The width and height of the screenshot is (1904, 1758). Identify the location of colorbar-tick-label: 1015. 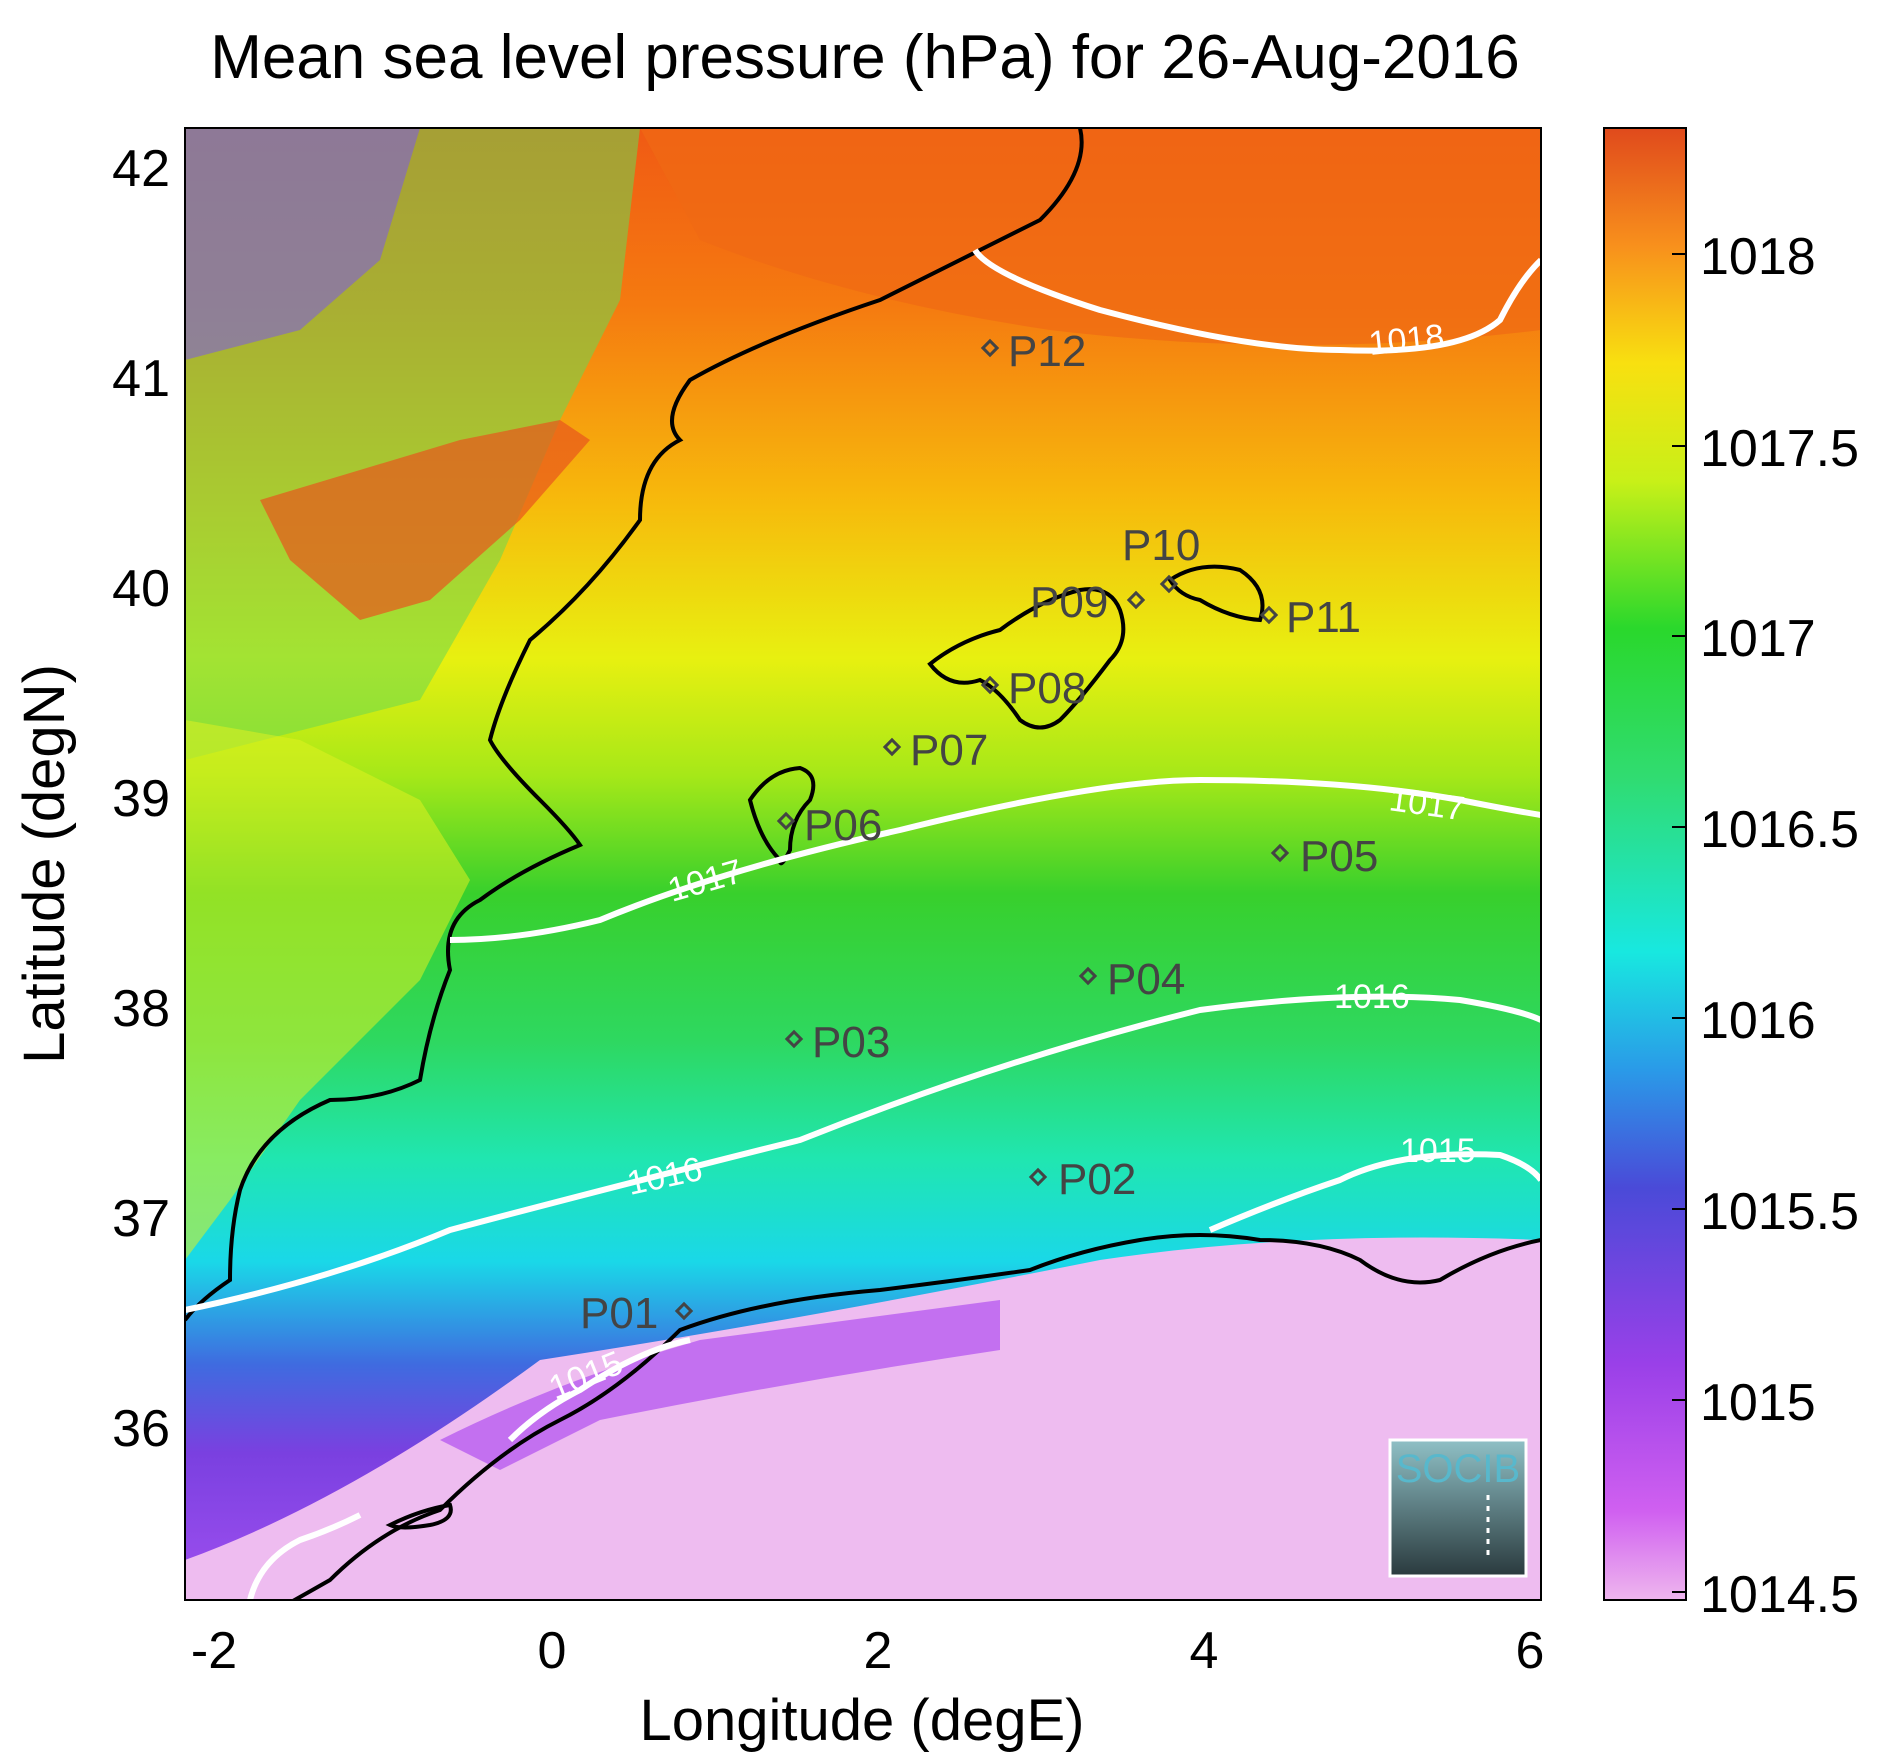
(1758, 1403).